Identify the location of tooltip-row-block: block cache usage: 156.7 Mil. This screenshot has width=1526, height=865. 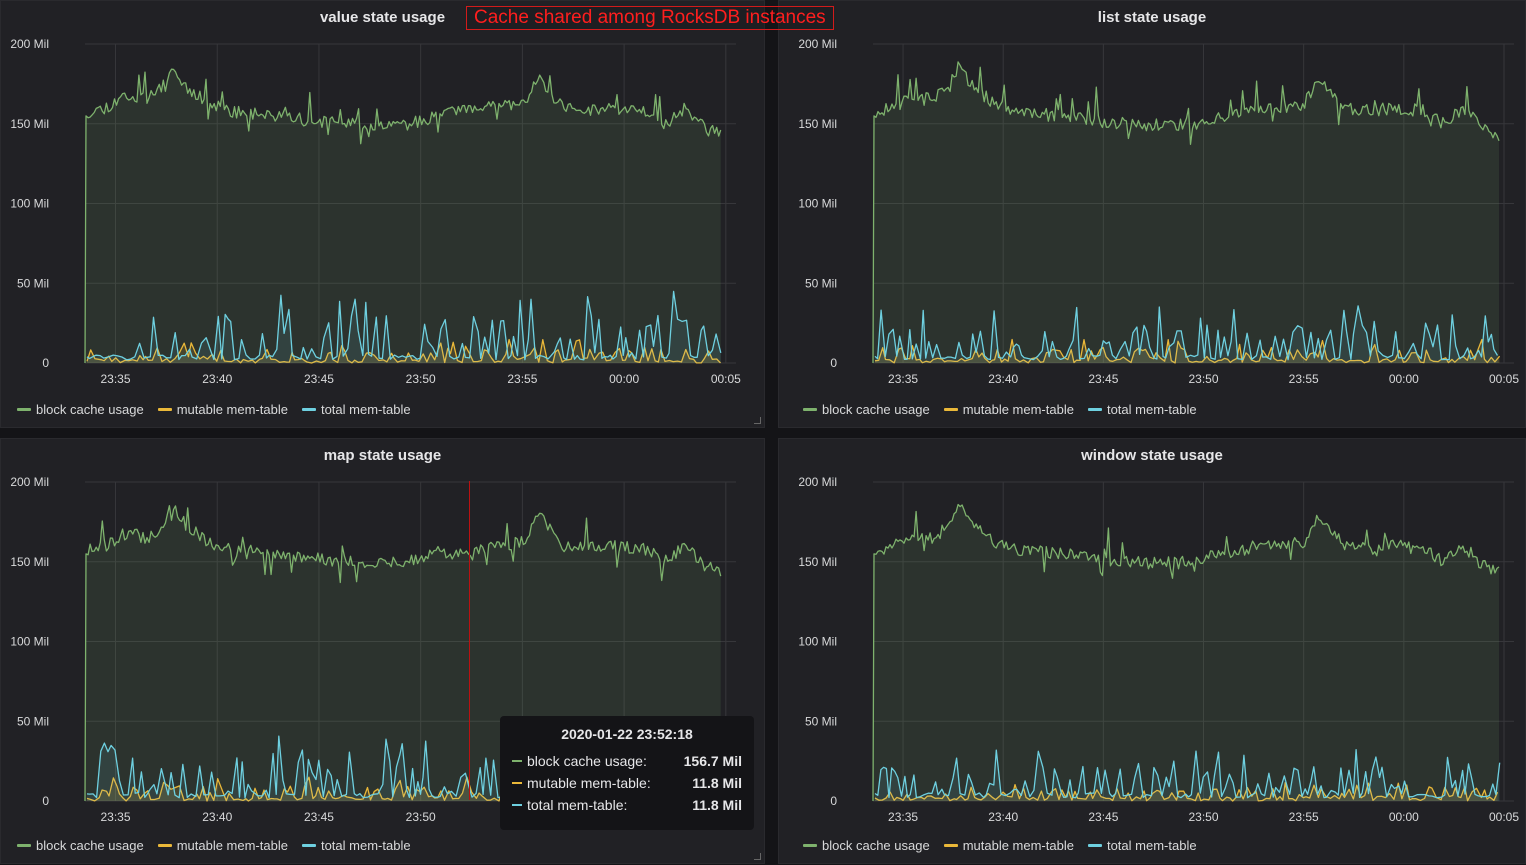
(627, 761).